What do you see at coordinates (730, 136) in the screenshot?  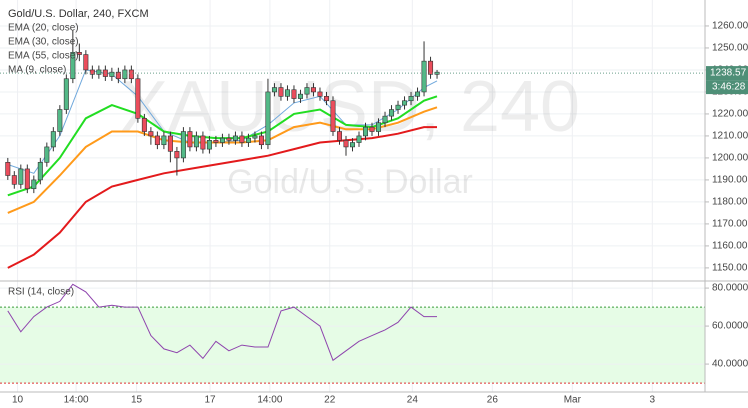 I see `y-tick-label: 1210.00` at bounding box center [730, 136].